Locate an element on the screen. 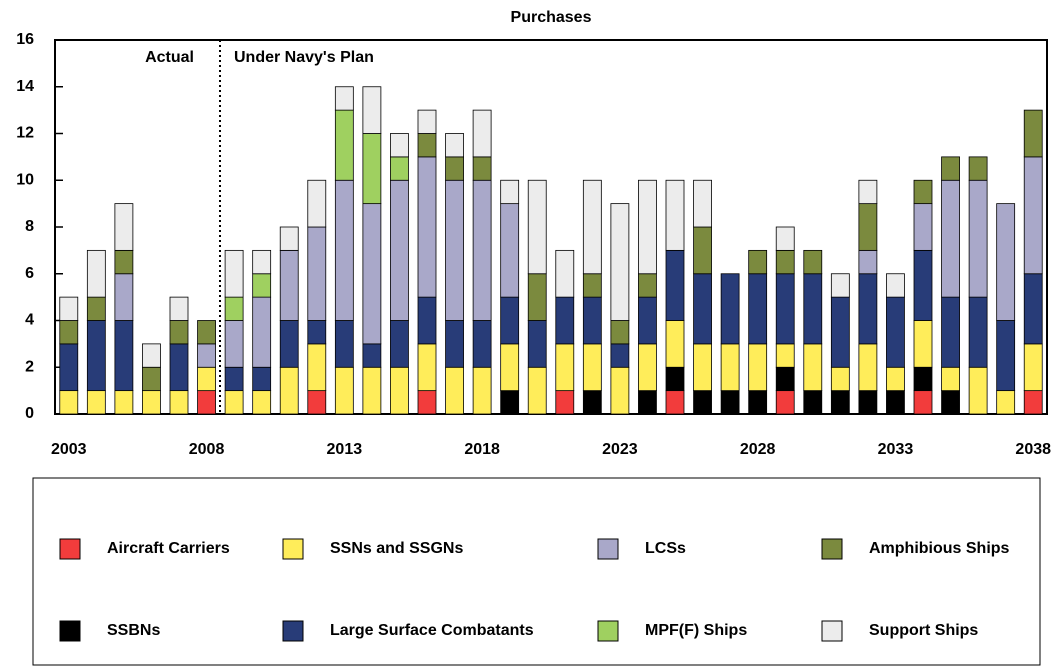  legend-label: Aircraft Carriers is located at coordinates (168, 548).